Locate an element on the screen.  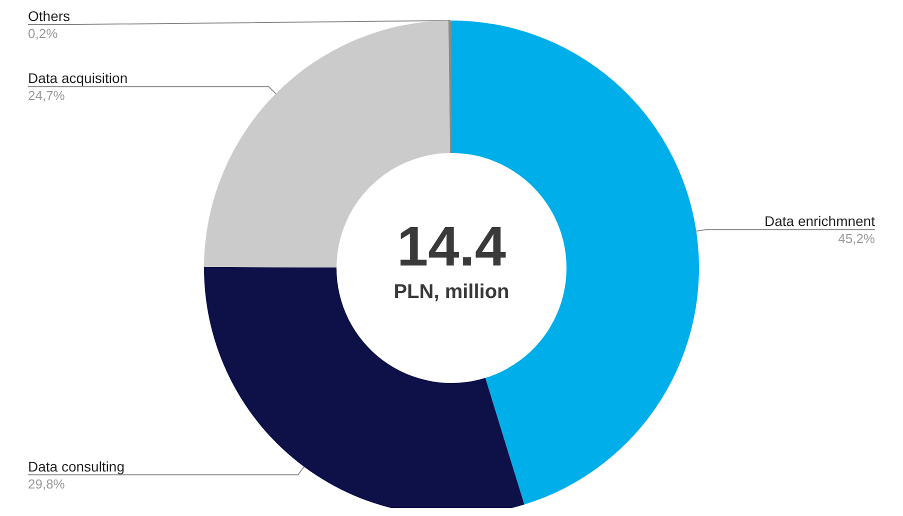
data-label: 29,8% is located at coordinates (47, 484).